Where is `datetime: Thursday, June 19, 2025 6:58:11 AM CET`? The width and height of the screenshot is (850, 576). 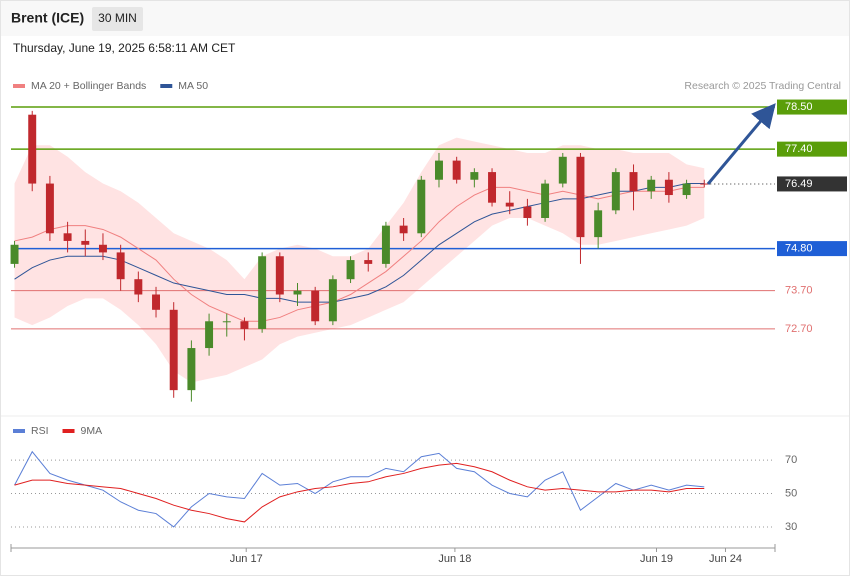
datetime: Thursday, June 19, 2025 6:58:11 AM CET is located at coordinates (124, 48).